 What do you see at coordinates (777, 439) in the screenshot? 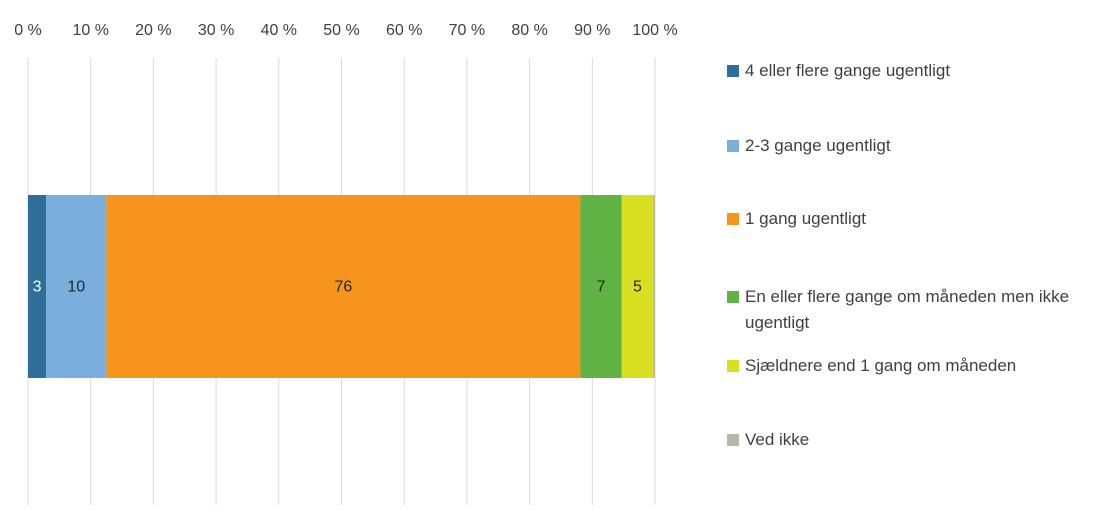
I see `legend-label: Ved ikke` at bounding box center [777, 439].